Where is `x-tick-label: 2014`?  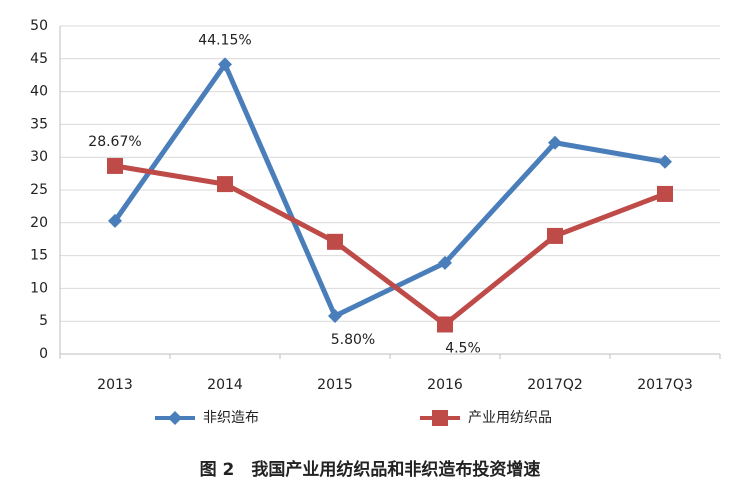 x-tick-label: 2014 is located at coordinates (225, 385).